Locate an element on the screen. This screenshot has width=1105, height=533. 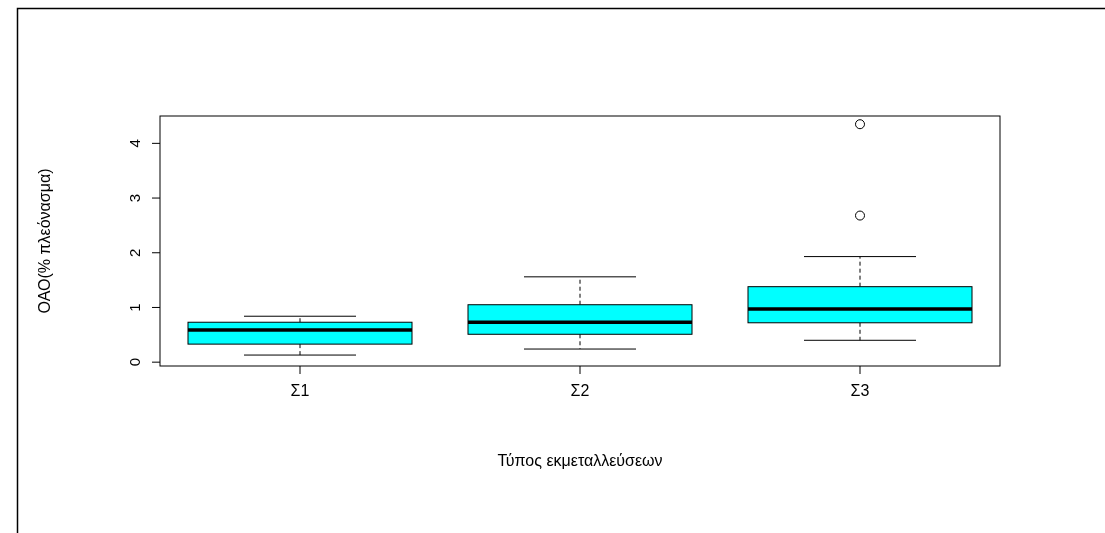
y-tick-label: 2 is located at coordinates (134, 252).